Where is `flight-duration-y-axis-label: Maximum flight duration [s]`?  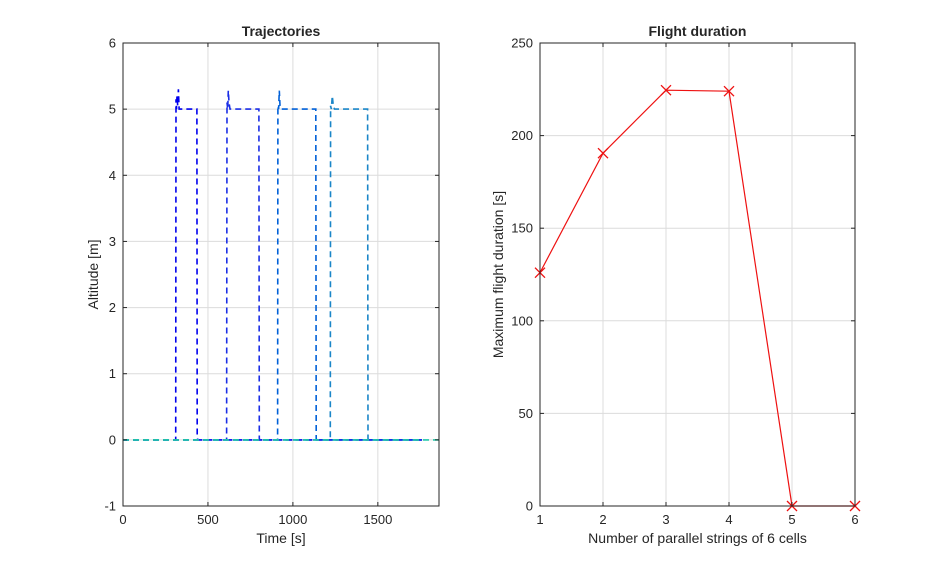 flight-duration-y-axis-label: Maximum flight duration [s] is located at coordinates (498, 274).